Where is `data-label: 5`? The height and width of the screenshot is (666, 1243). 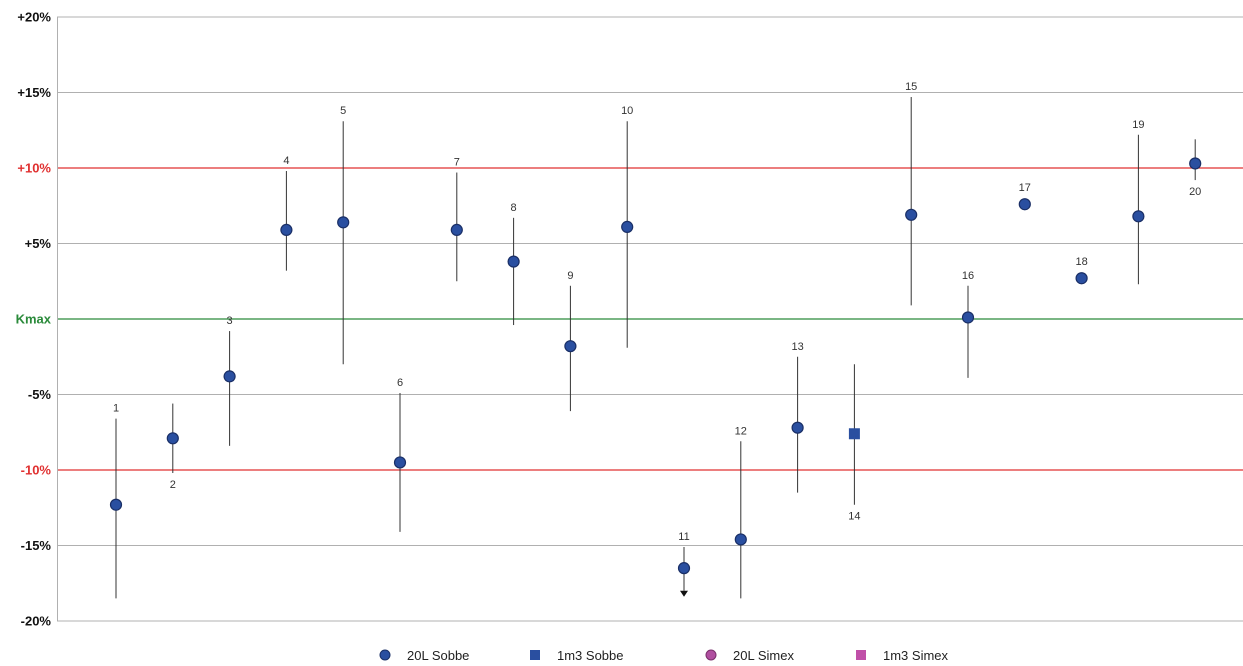 data-label: 5 is located at coordinates (343, 111).